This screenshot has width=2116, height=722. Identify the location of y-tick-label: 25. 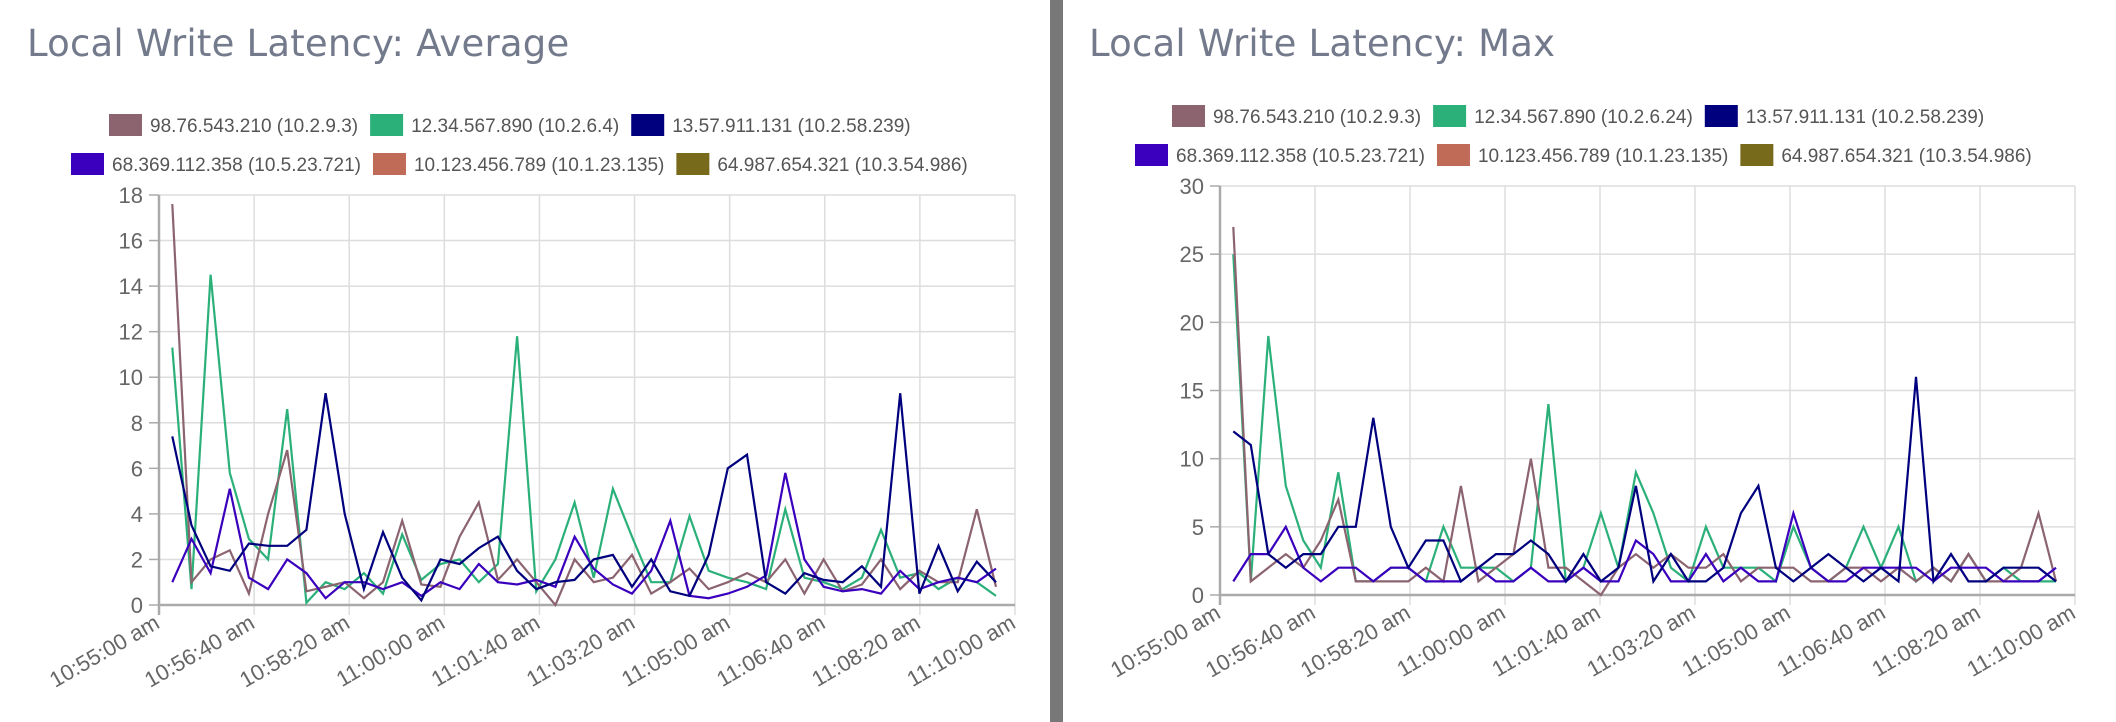
(1192, 254).